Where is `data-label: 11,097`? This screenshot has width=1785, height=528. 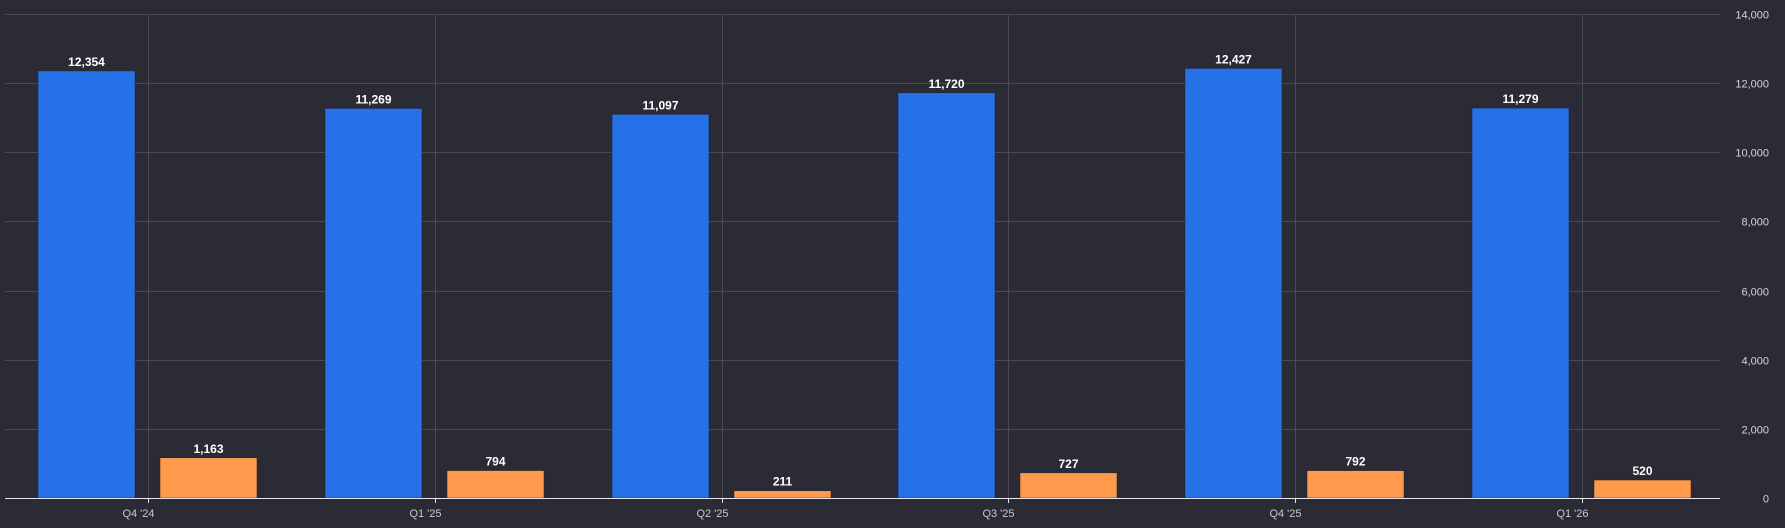 data-label: 11,097 is located at coordinates (660, 105).